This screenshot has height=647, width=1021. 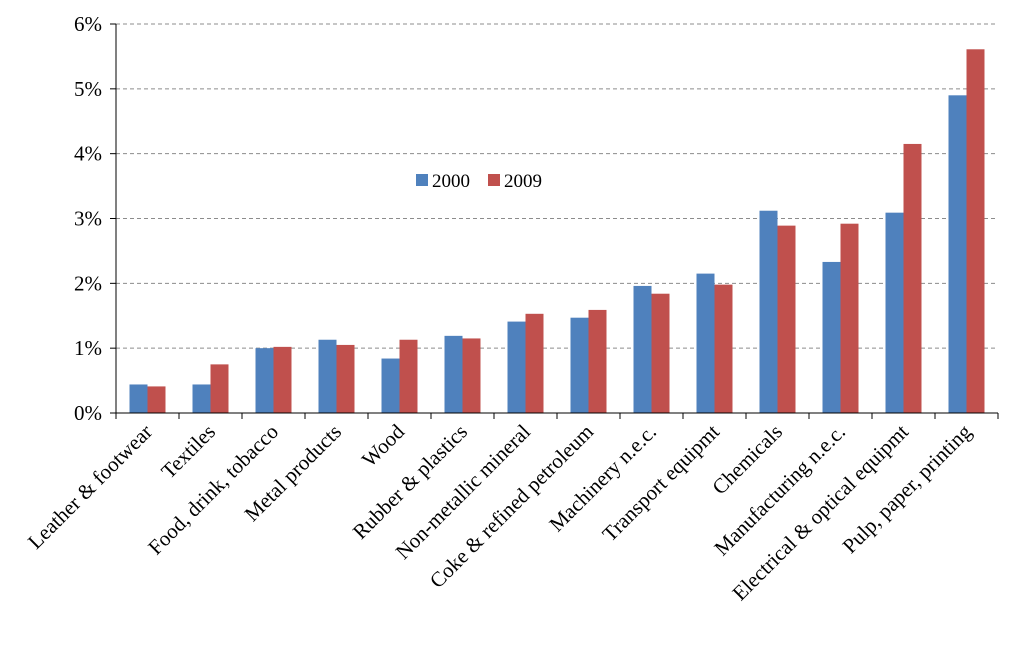 I want to click on y-tick-label: 4%, so click(x=88, y=154).